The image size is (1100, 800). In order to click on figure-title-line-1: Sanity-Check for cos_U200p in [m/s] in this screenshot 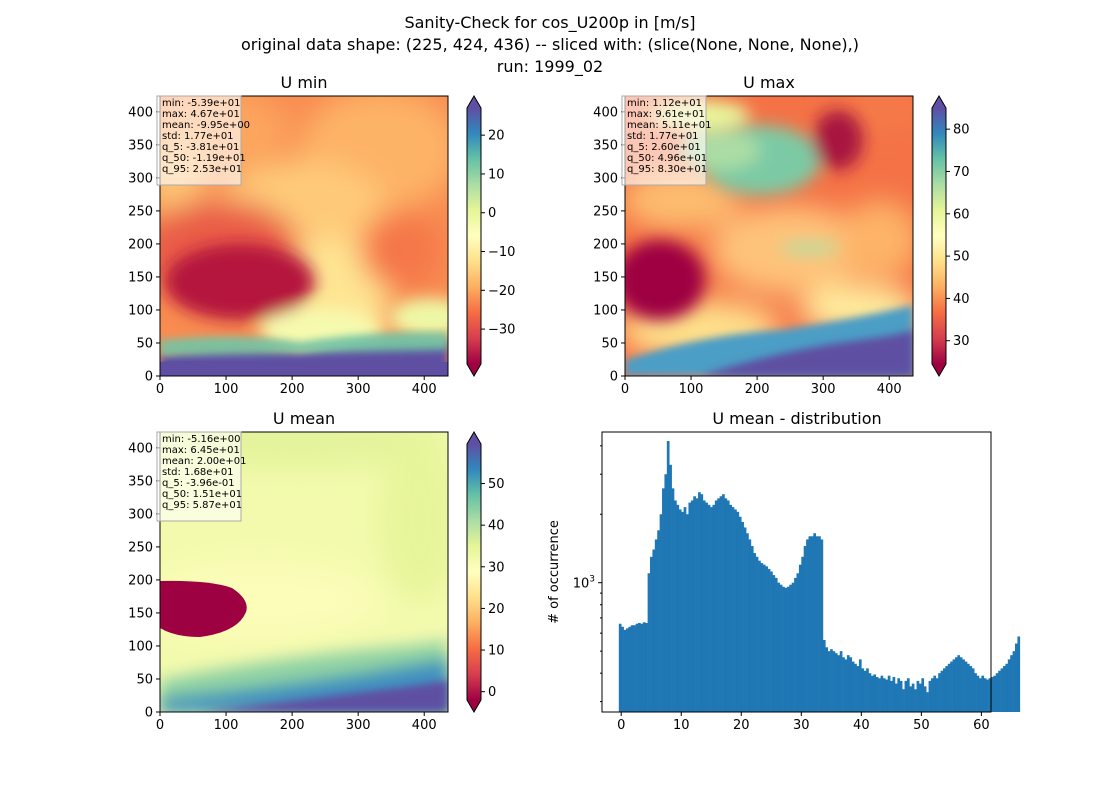, I will do `click(550, 22)`.